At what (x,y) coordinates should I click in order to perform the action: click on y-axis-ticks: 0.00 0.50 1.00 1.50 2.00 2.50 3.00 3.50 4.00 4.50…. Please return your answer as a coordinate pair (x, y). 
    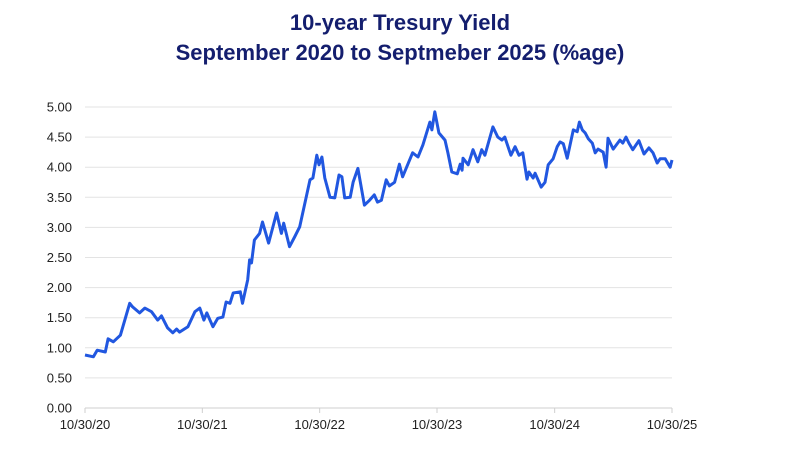
    Looking at the image, I should click on (59, 258).